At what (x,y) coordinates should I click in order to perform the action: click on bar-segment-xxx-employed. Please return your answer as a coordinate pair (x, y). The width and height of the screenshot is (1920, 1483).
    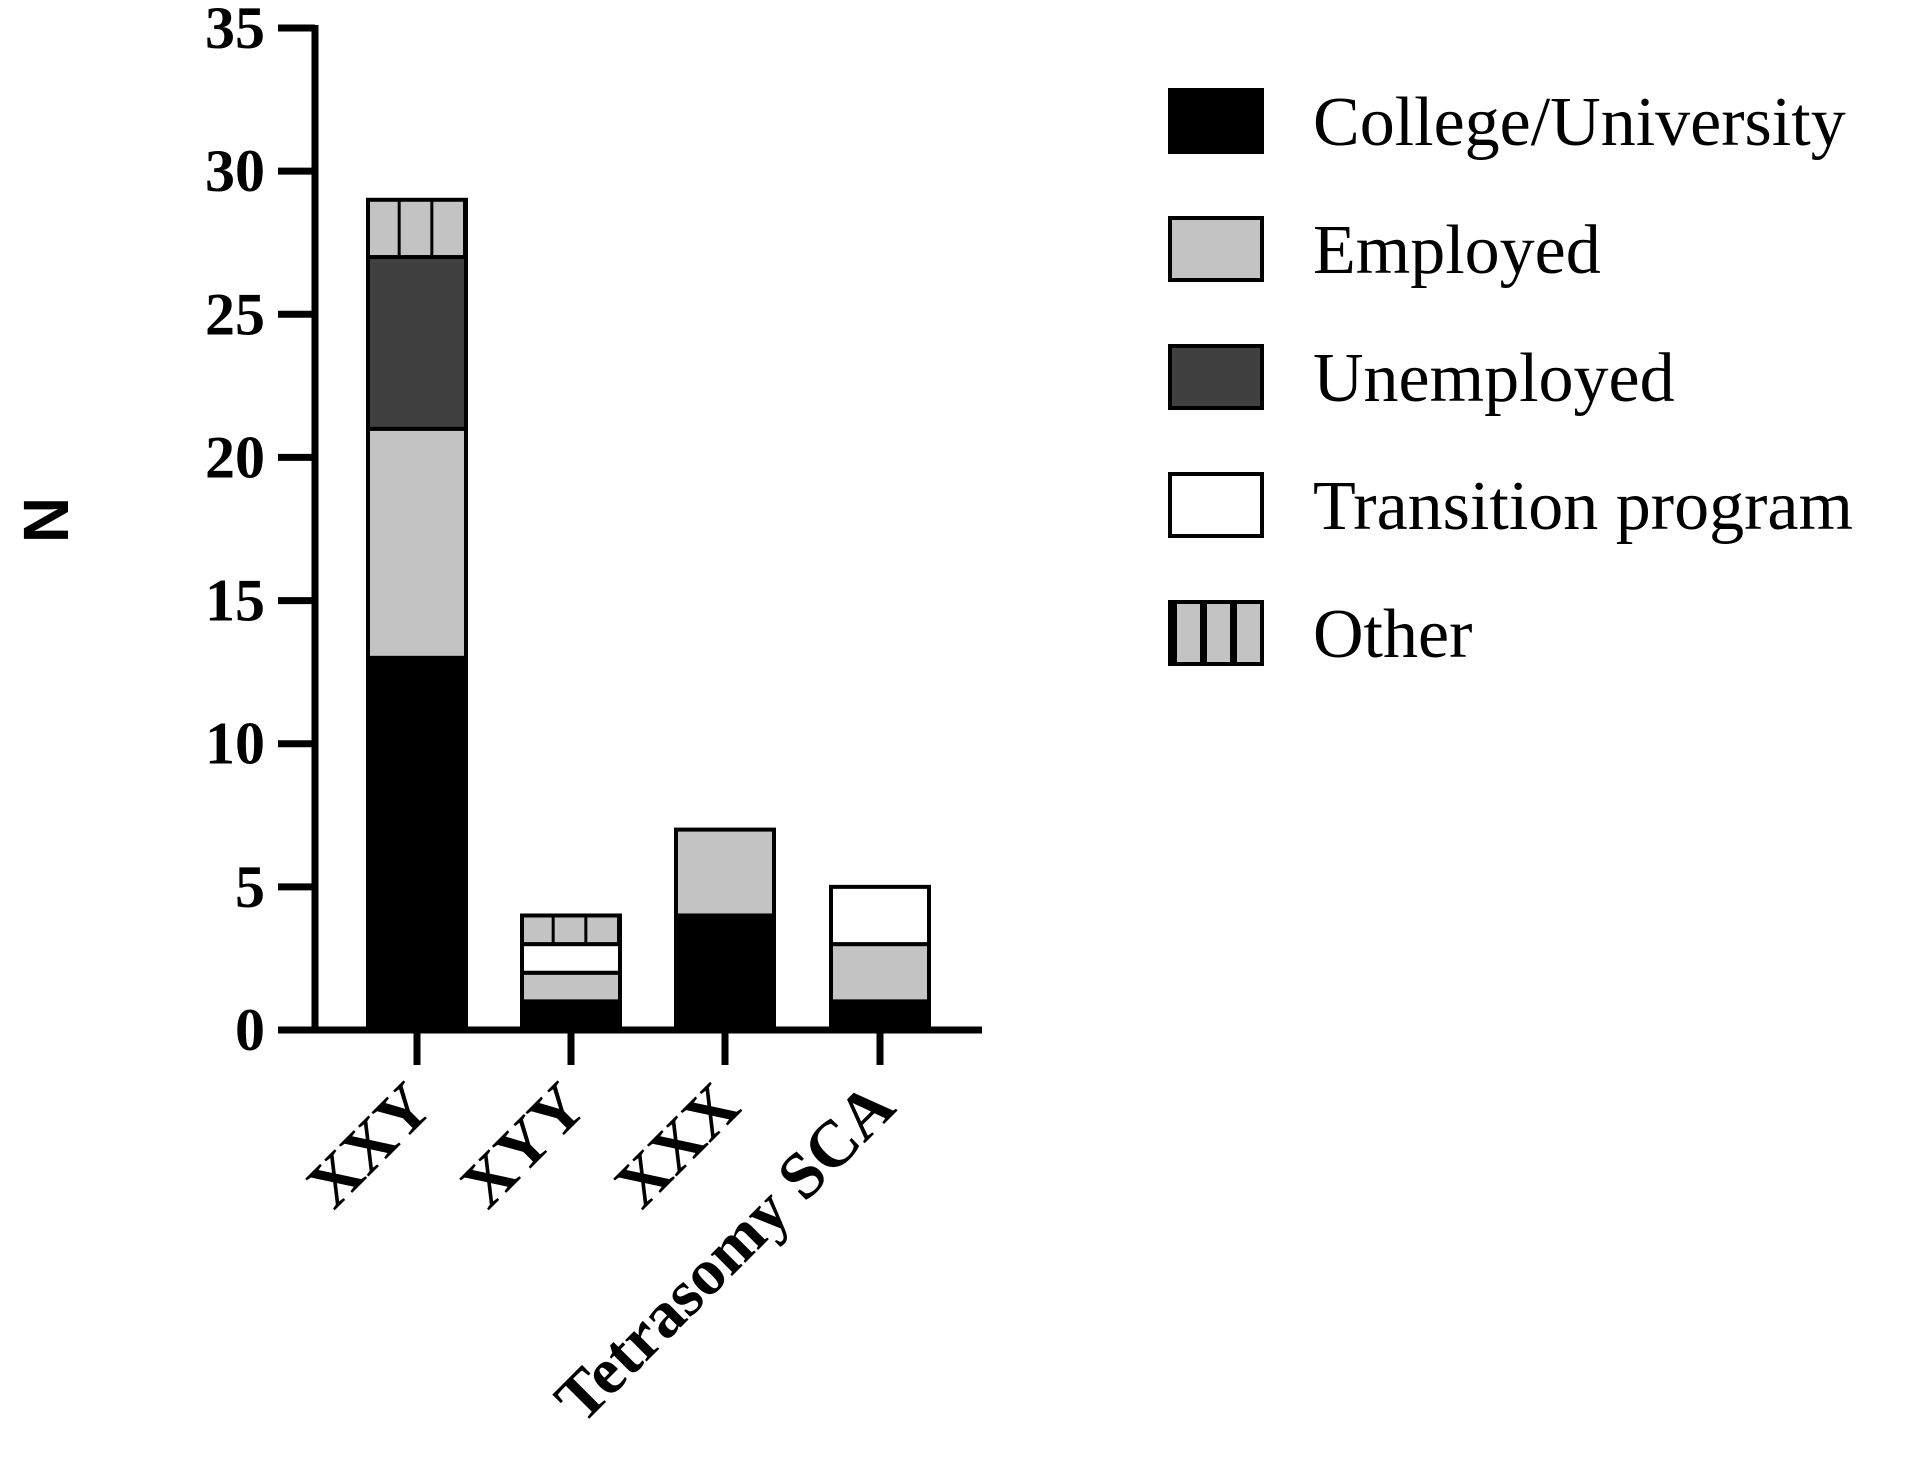
    Looking at the image, I should click on (725, 872).